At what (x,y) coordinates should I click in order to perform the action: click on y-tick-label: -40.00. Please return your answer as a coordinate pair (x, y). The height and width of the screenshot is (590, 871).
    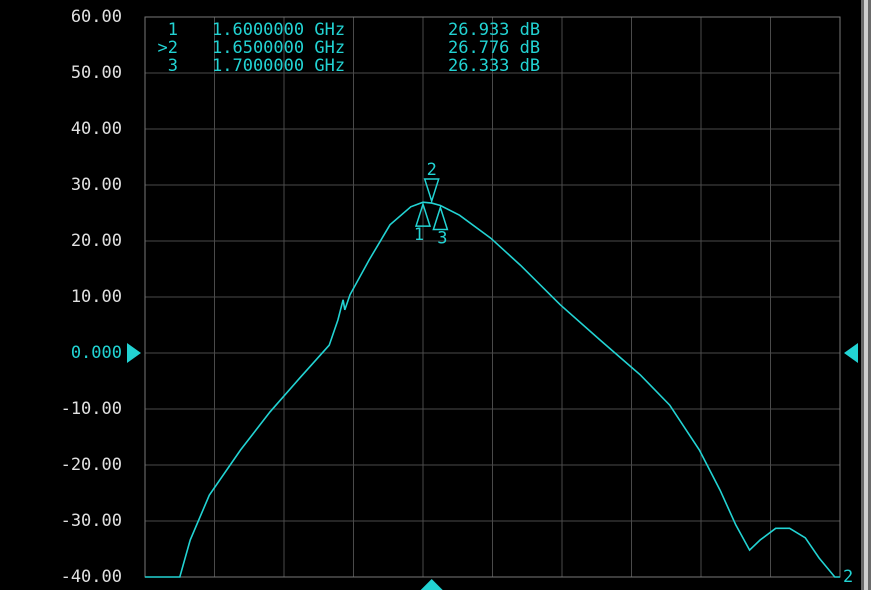
    Looking at the image, I should click on (91, 577).